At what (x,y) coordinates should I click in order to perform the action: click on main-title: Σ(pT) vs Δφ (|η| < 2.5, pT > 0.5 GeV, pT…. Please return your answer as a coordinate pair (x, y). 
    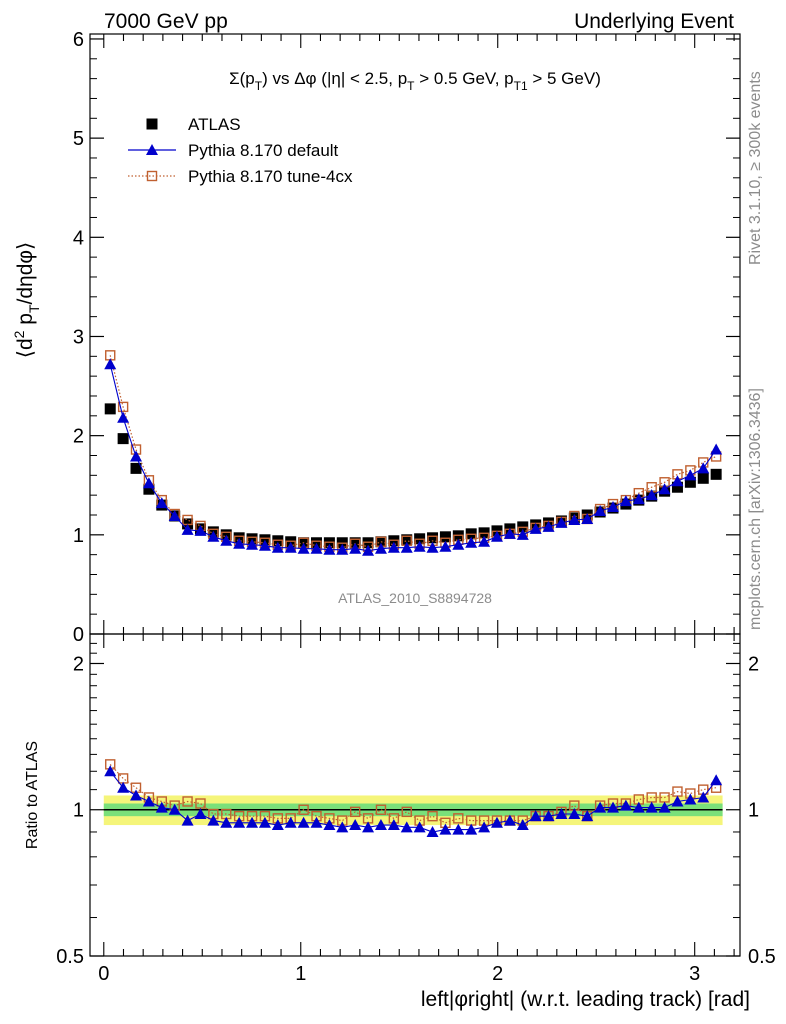
    Looking at the image, I should click on (415, 81).